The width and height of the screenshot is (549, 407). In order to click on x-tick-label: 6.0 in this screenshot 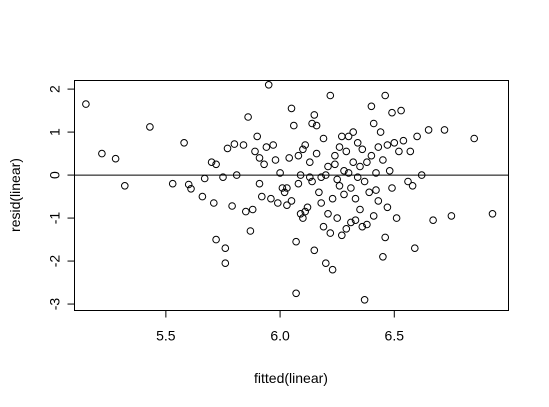, I will do `click(280, 336)`.